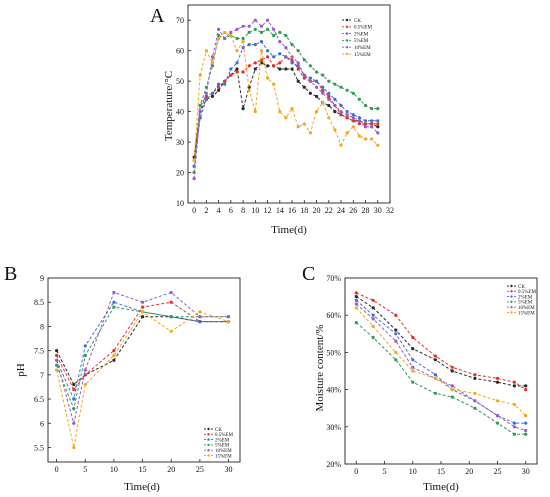  I want to click on x-tick-label: 24, so click(341, 210).